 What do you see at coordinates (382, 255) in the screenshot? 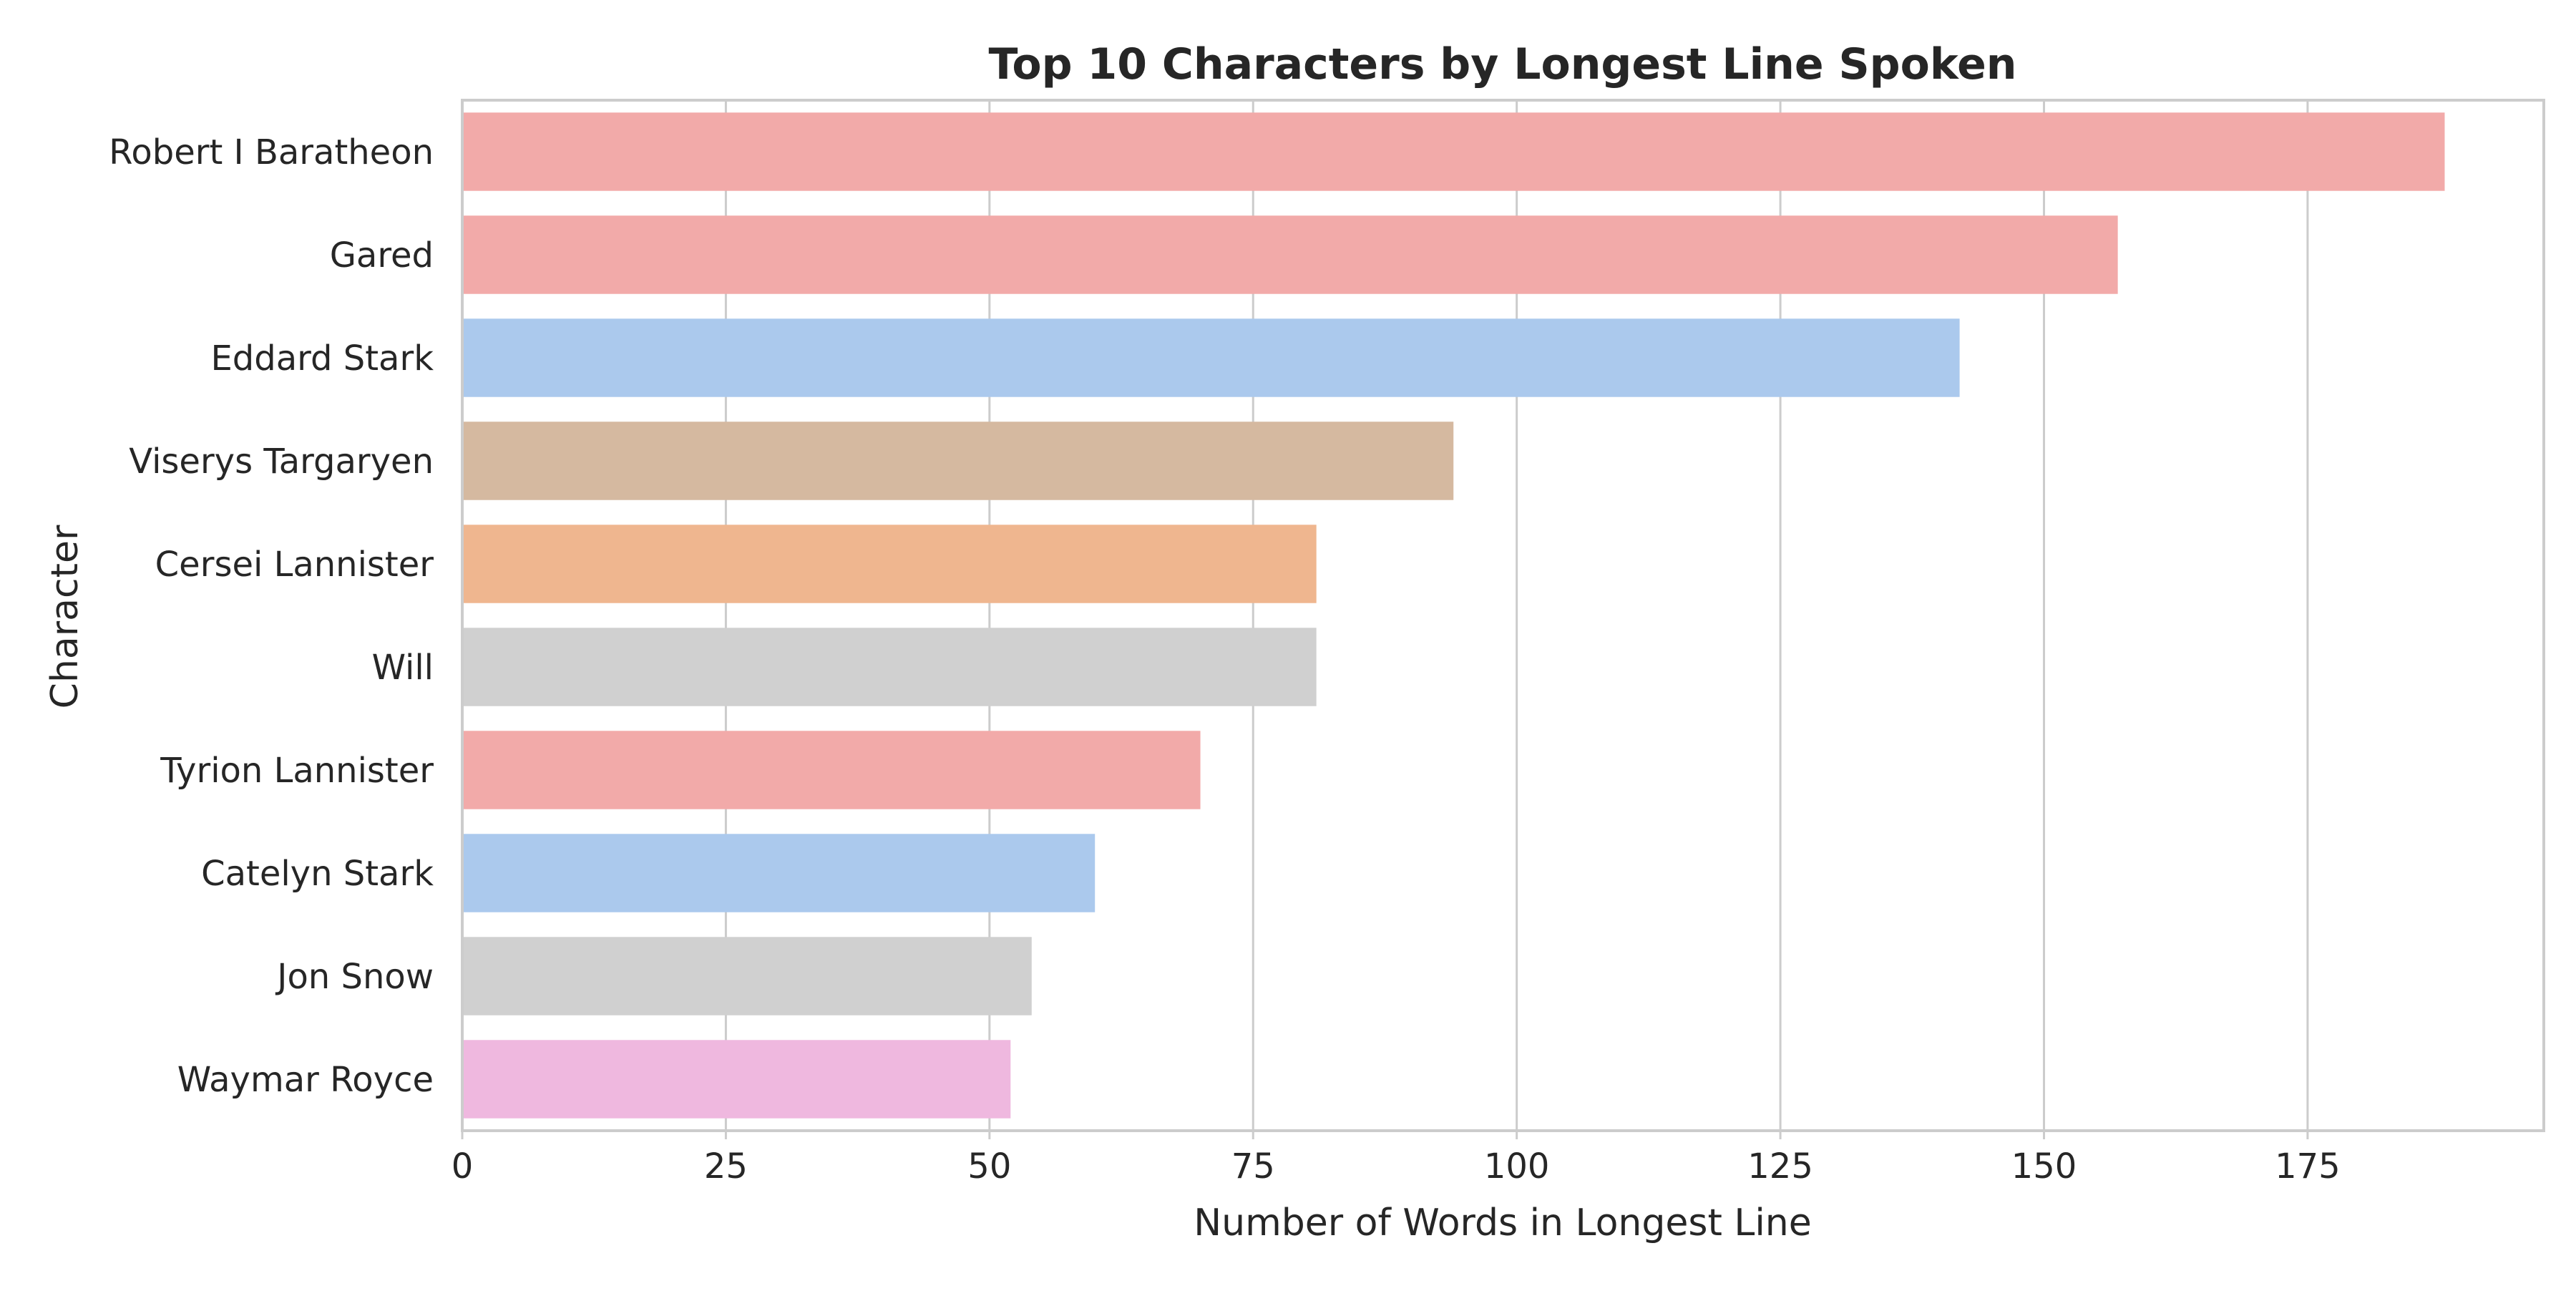
I see `y-tick-label: Gared` at bounding box center [382, 255].